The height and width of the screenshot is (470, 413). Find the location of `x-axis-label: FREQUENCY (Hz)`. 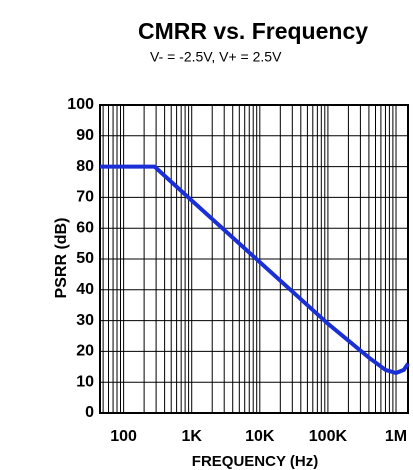

x-axis-label: FREQUENCY (Hz) is located at coordinates (255, 461).